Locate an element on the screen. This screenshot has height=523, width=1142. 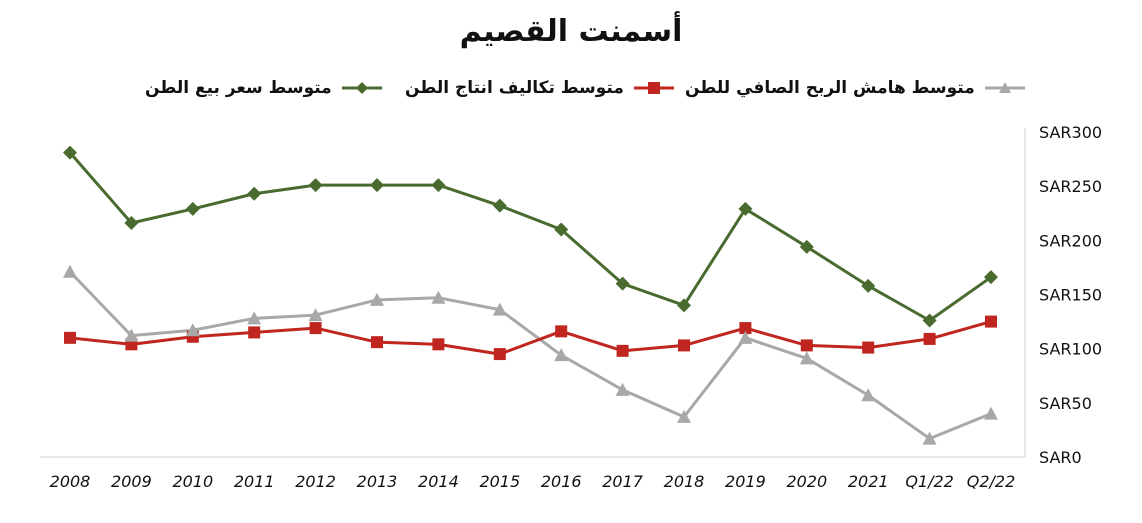
x-tick-label: 2018 is located at coordinates (684, 481).